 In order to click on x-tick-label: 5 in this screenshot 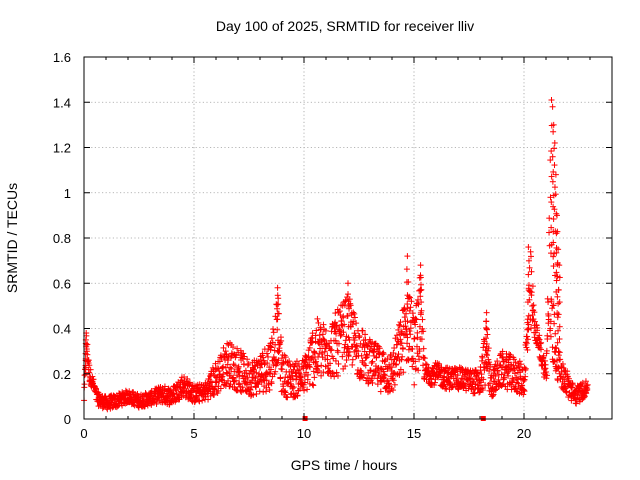, I will do `click(193, 433)`.